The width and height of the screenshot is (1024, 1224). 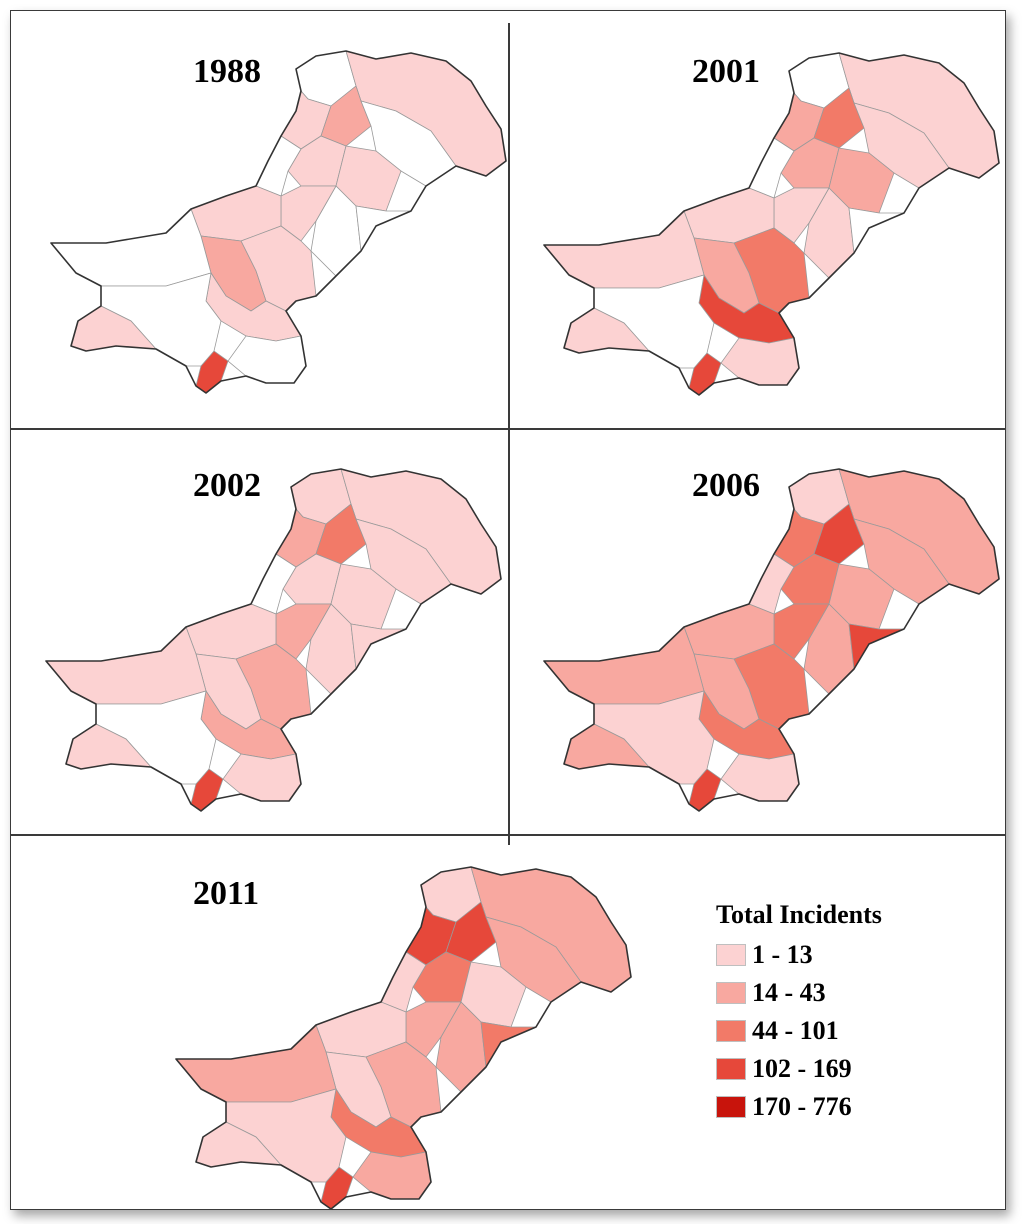 What do you see at coordinates (227, 485) in the screenshot?
I see `panel-year-label: 2002` at bounding box center [227, 485].